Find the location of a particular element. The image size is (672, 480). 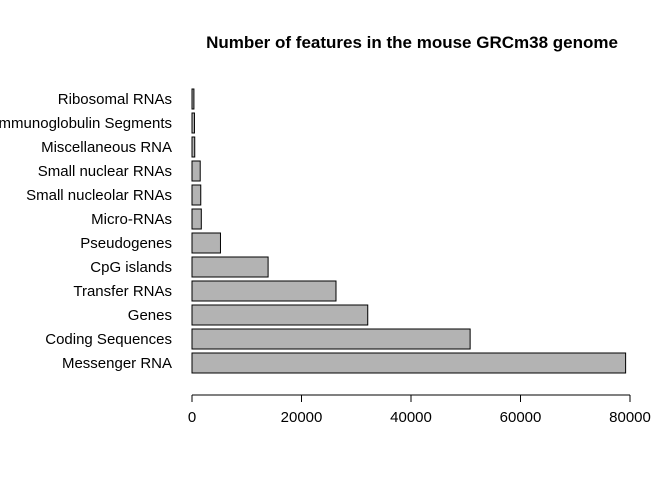

category-label: CpG islands is located at coordinates (131, 267).